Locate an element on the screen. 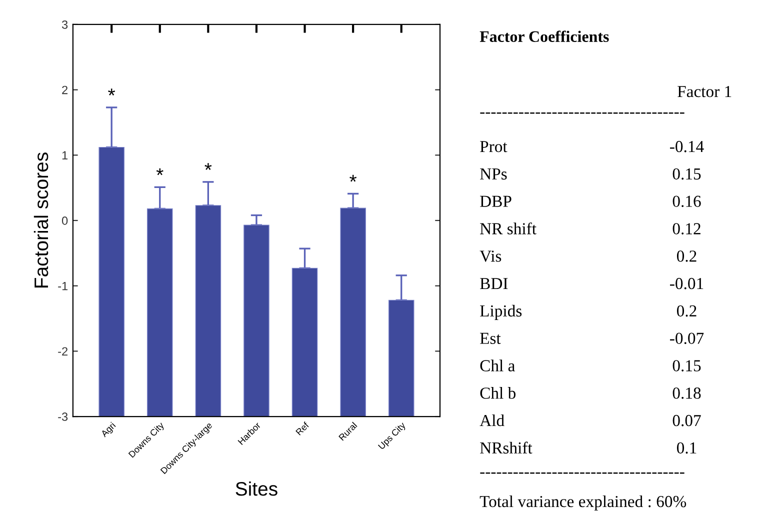 The image size is (776, 520). y-tick-label: -2 is located at coordinates (63, 351).